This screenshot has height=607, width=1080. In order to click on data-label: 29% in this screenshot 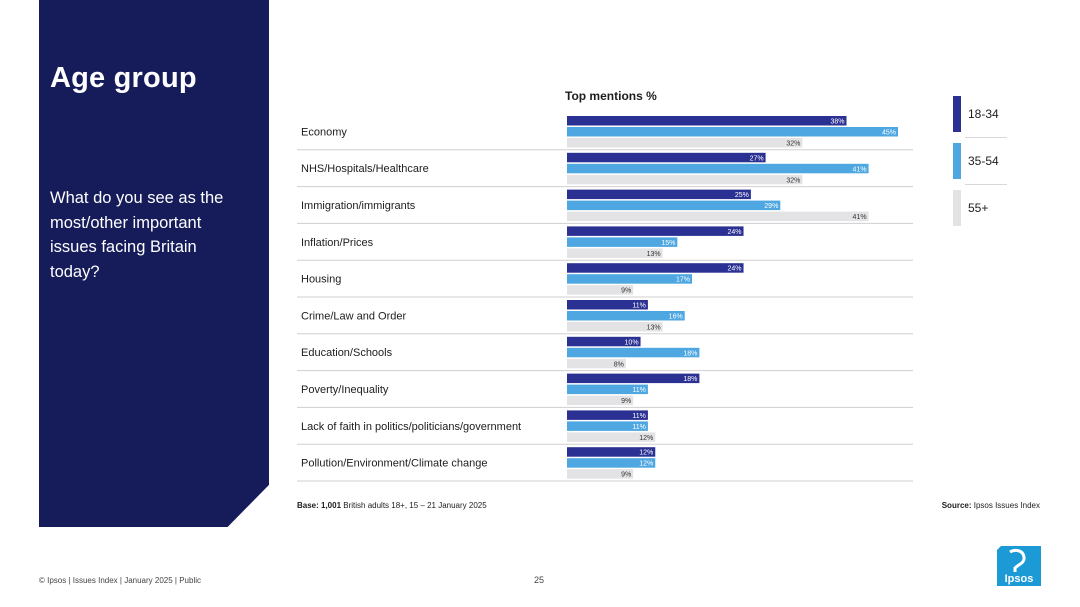, I will do `click(771, 206)`.